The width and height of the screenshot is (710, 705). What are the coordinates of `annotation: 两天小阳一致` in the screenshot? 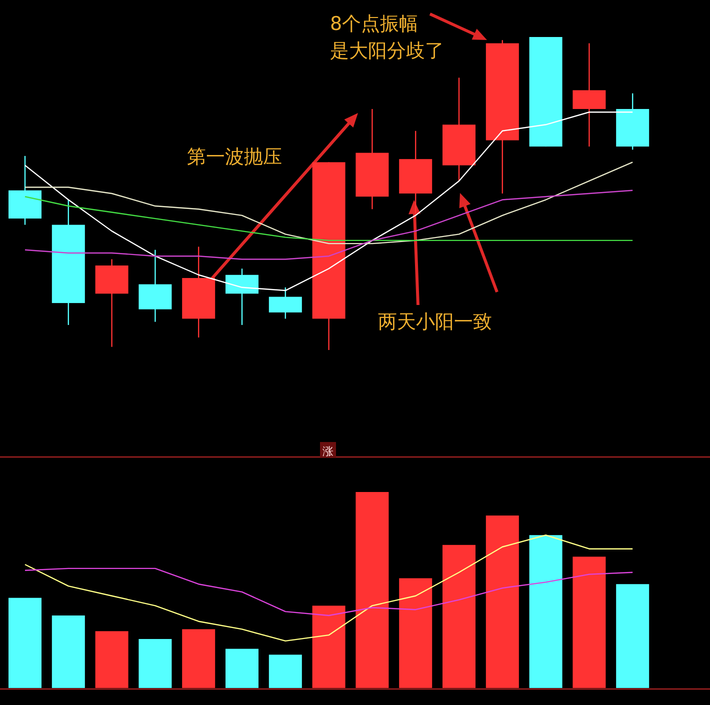 It's located at (435, 322).